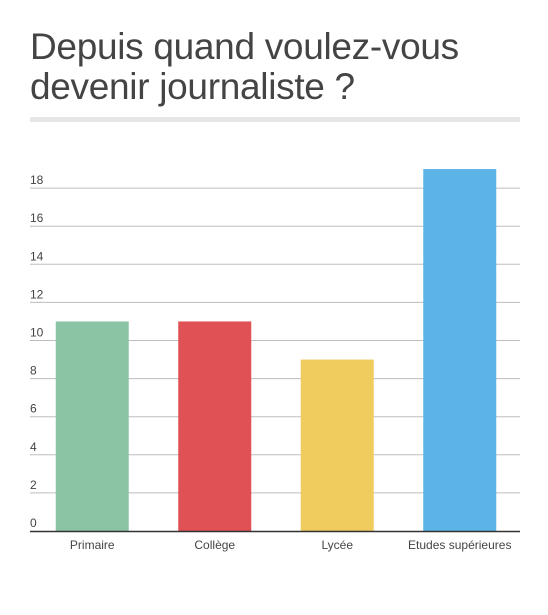  Describe the element at coordinates (33, 523) in the screenshot. I see `y-tick-label: 0` at that location.